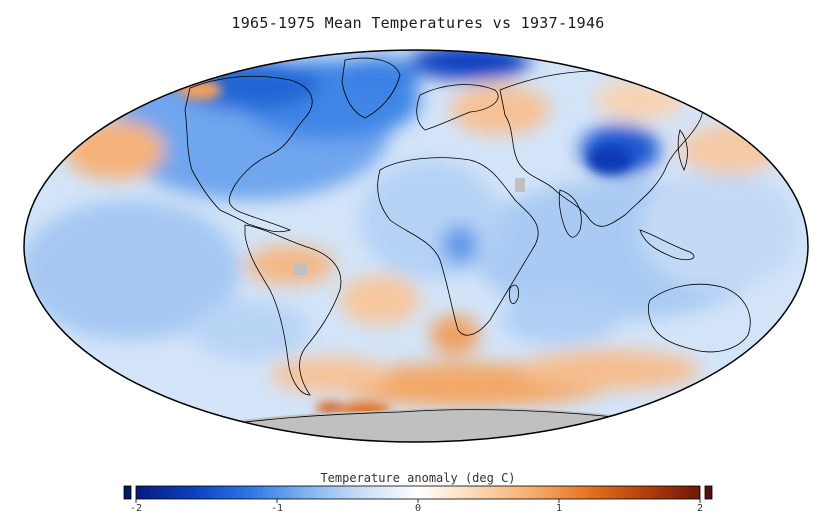 This screenshot has width=836, height=522. I want to click on map-title: 1965-1975 Mean Temperatures vs 1937-1946, so click(418, 23).